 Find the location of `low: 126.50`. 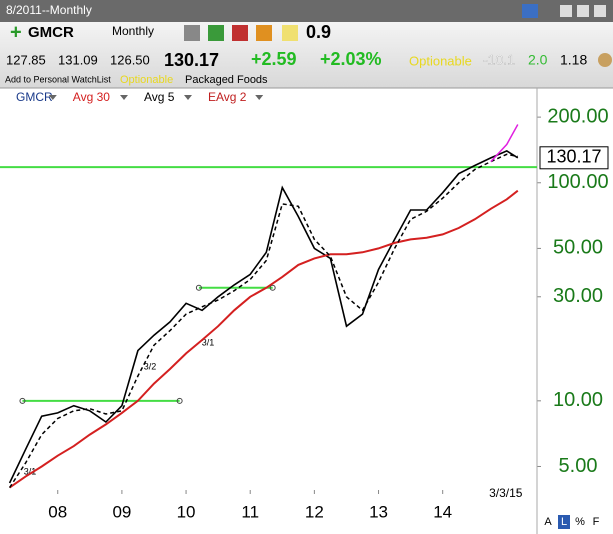

low: 126.50 is located at coordinates (130, 59).